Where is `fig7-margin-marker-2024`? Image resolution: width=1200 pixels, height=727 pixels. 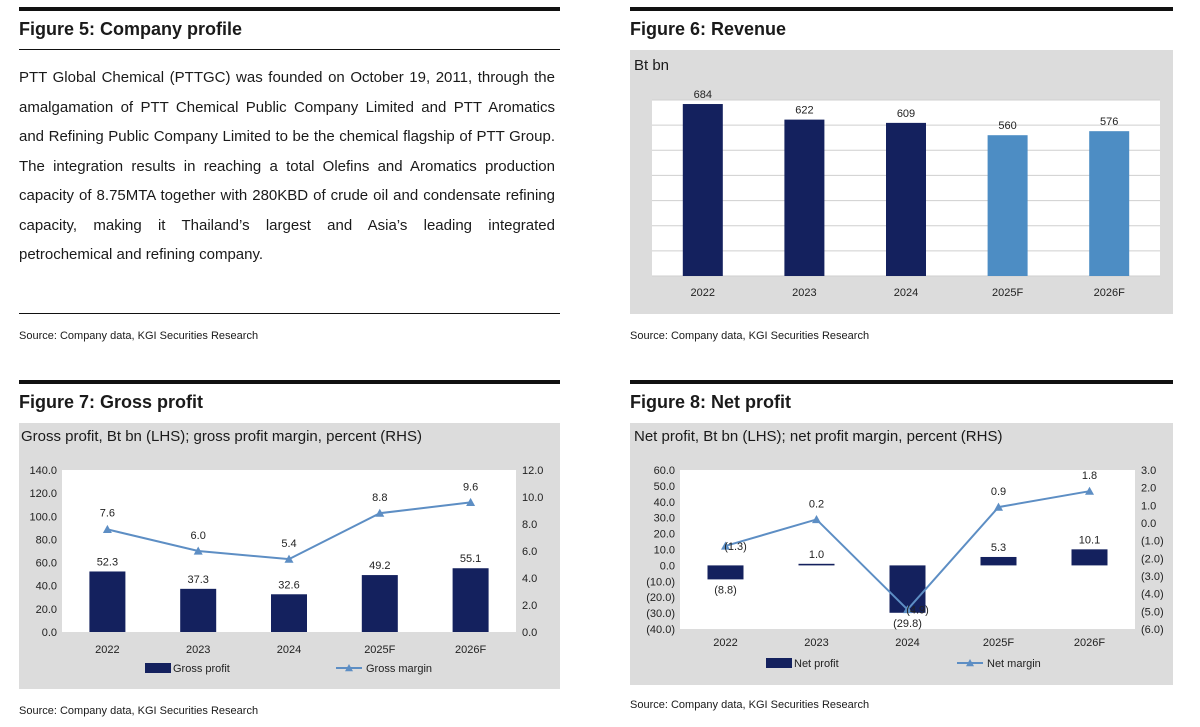 fig7-margin-marker-2024 is located at coordinates (289, 558).